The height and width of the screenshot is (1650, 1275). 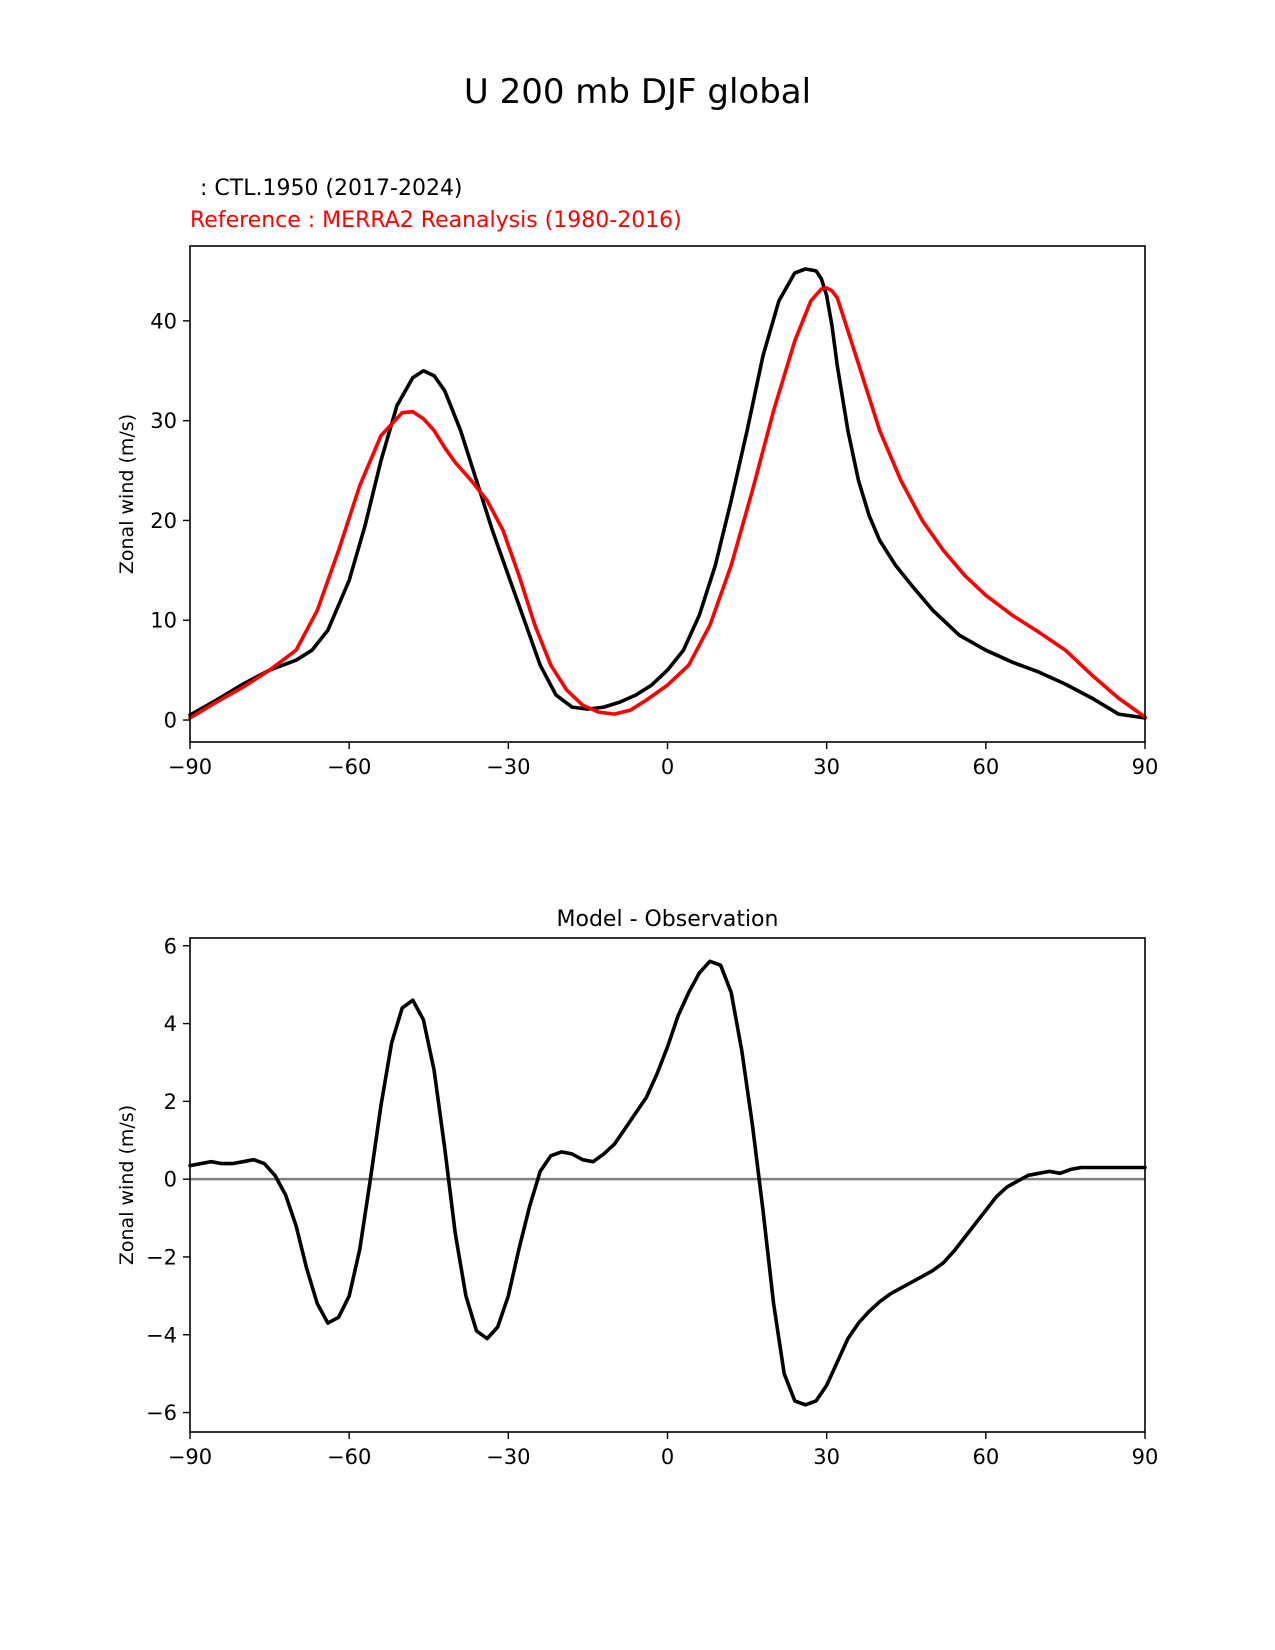 I want to click on y-tick-label: −2, so click(x=161, y=1257).